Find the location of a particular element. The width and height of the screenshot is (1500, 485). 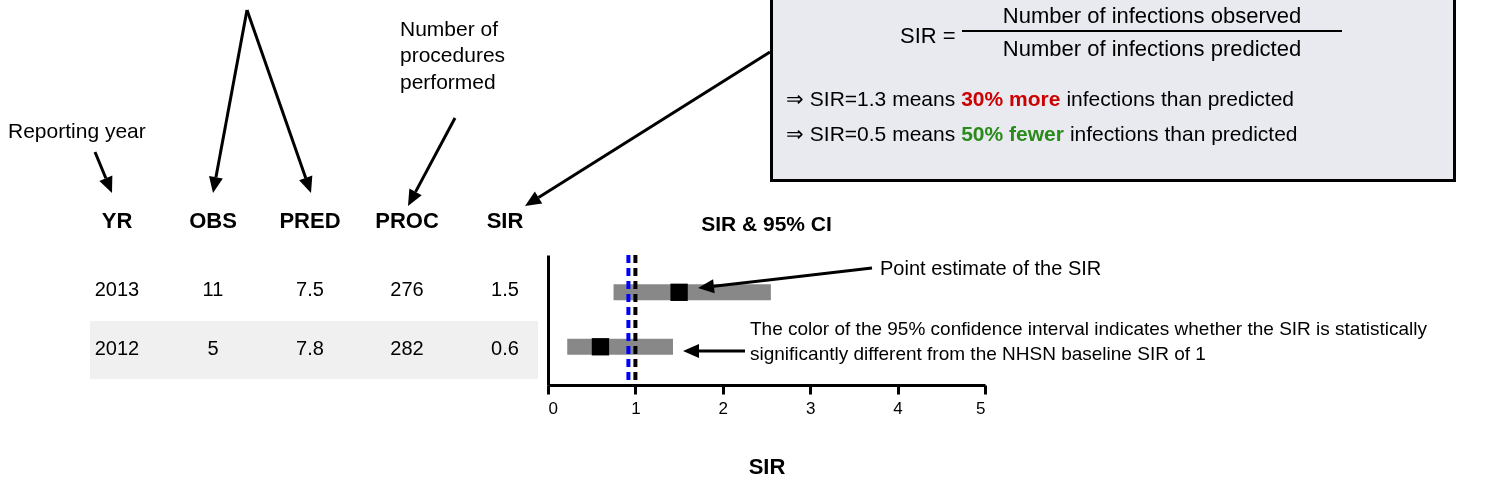

text: 2012 is located at coordinates (117, 348).